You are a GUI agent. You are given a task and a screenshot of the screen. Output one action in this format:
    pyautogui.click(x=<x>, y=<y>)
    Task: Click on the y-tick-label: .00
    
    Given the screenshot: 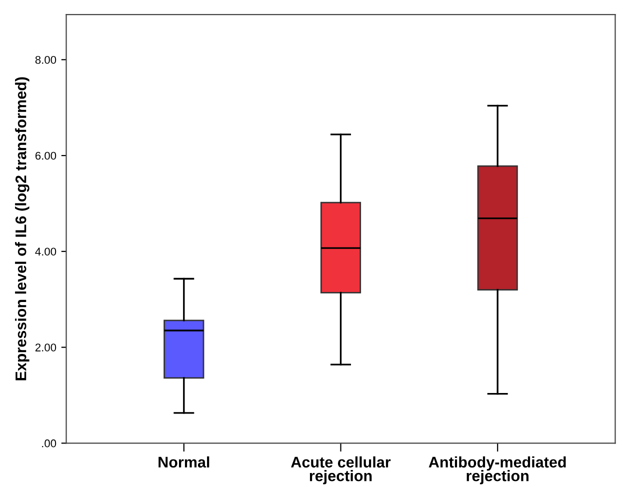 What is the action you would take?
    pyautogui.click(x=49, y=443)
    